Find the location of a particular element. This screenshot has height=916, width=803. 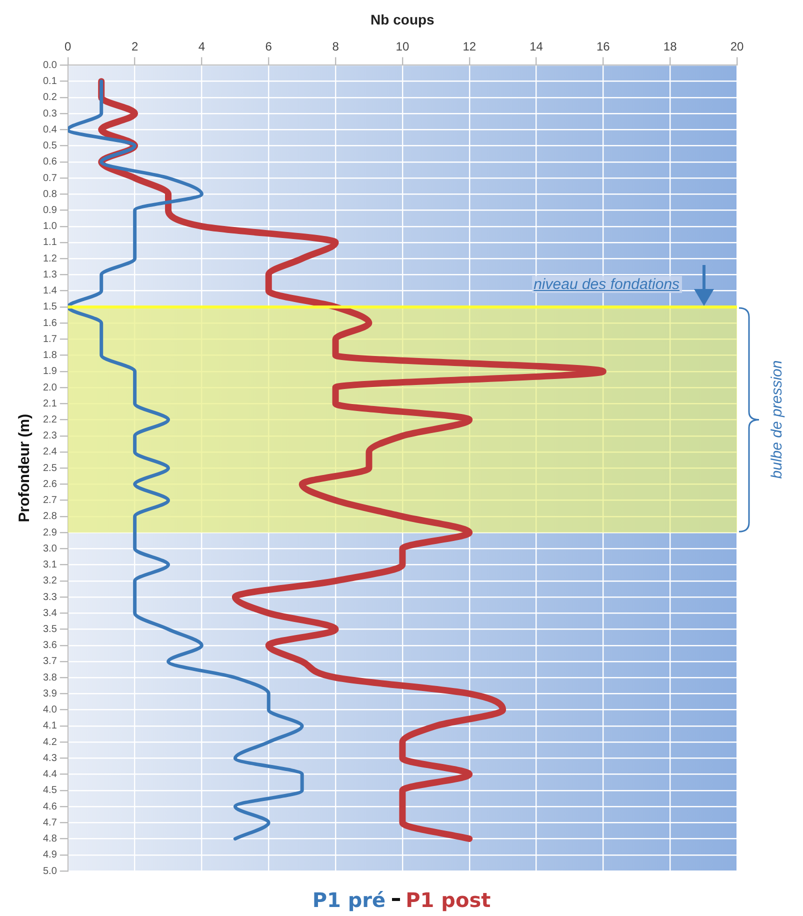

text: P1 pré is located at coordinates (349, 900).